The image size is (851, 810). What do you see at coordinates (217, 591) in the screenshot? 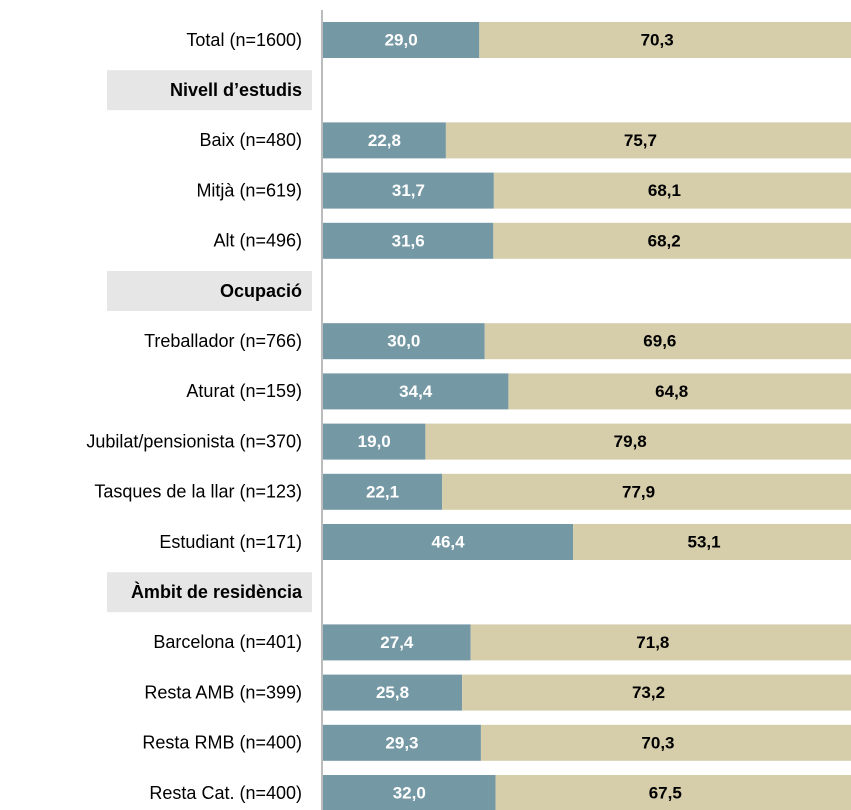
I see `section-header: Àmbit de residència` at bounding box center [217, 591].